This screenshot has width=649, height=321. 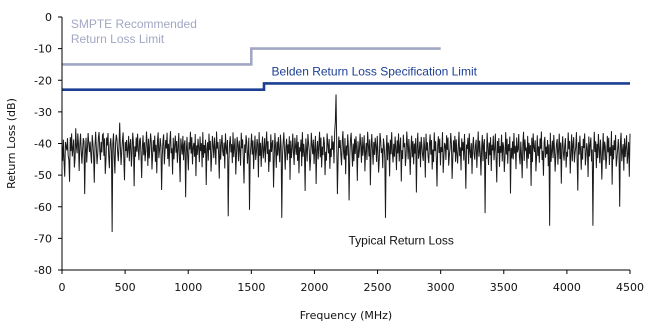 I want to click on y-tick-label: -20, so click(x=43, y=80).